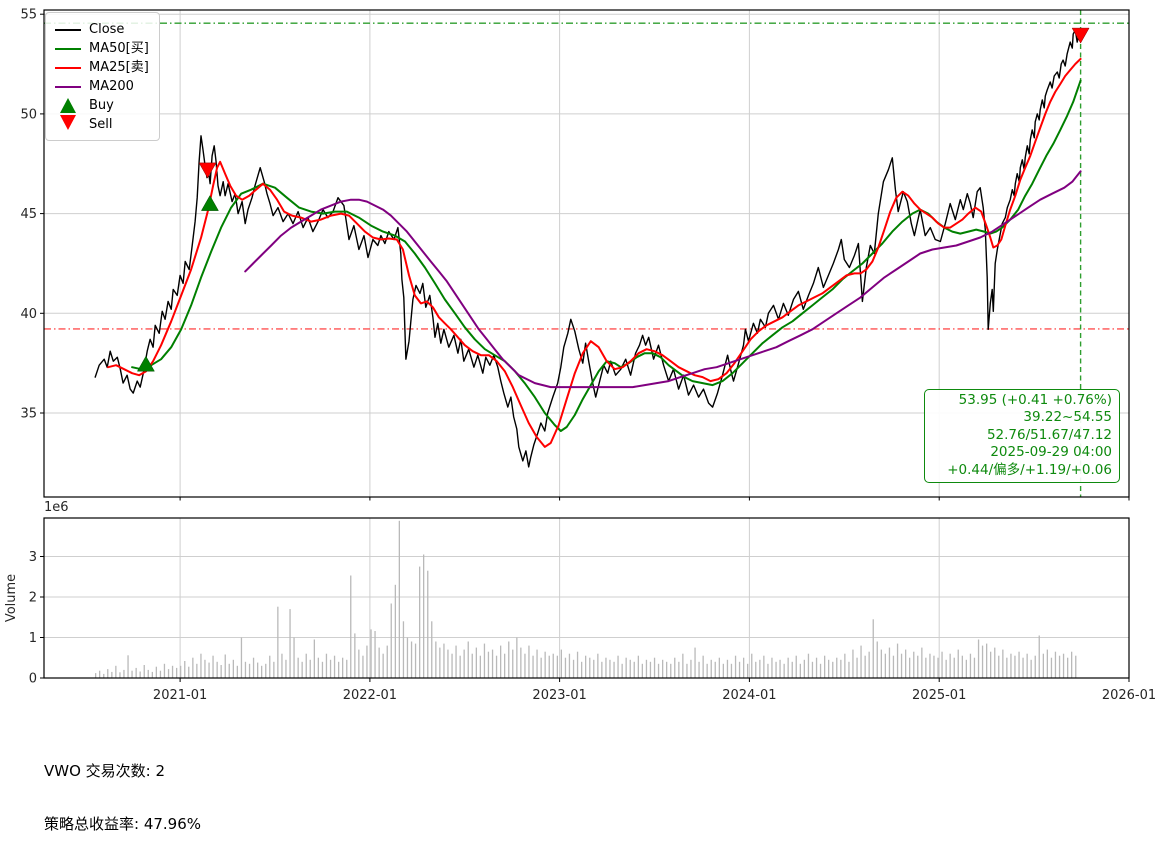  I want to click on legend: Close MA50[买] MA25[卖] MA200 Buy Sell, so click(102, 76).